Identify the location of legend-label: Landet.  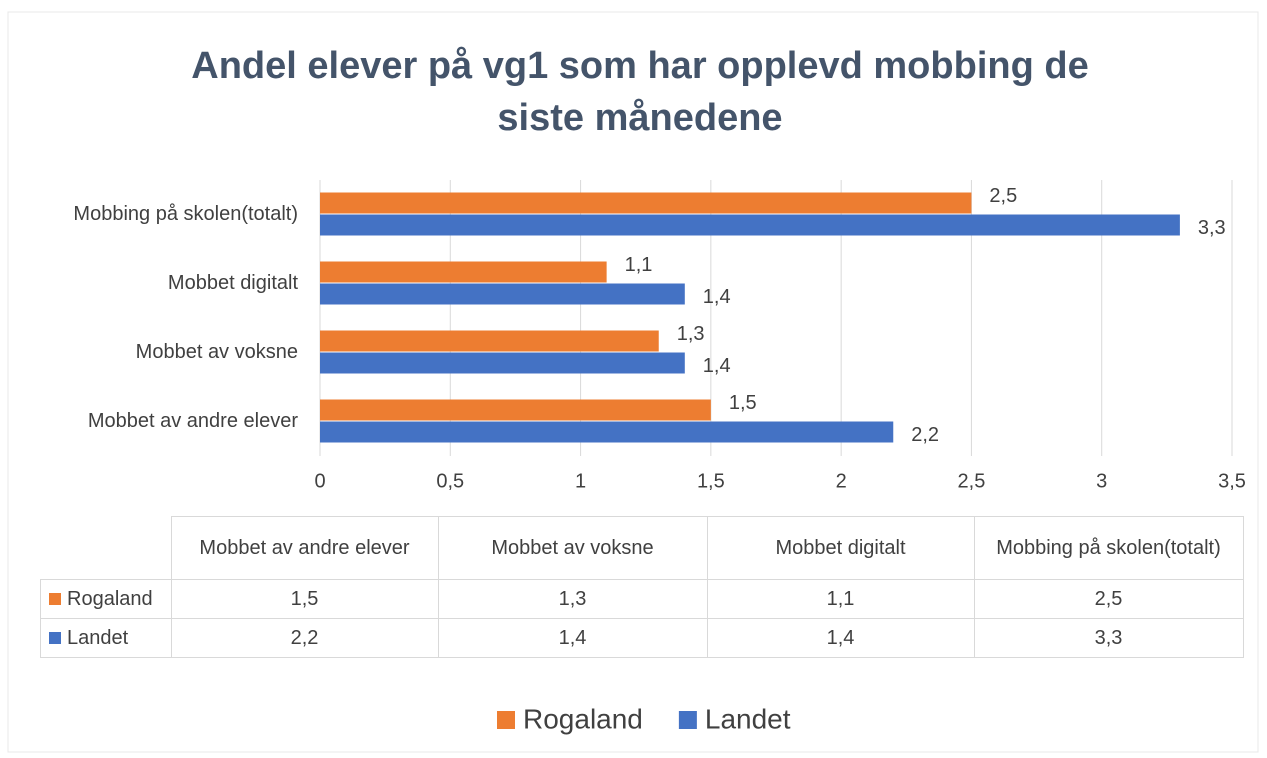
(748, 718).